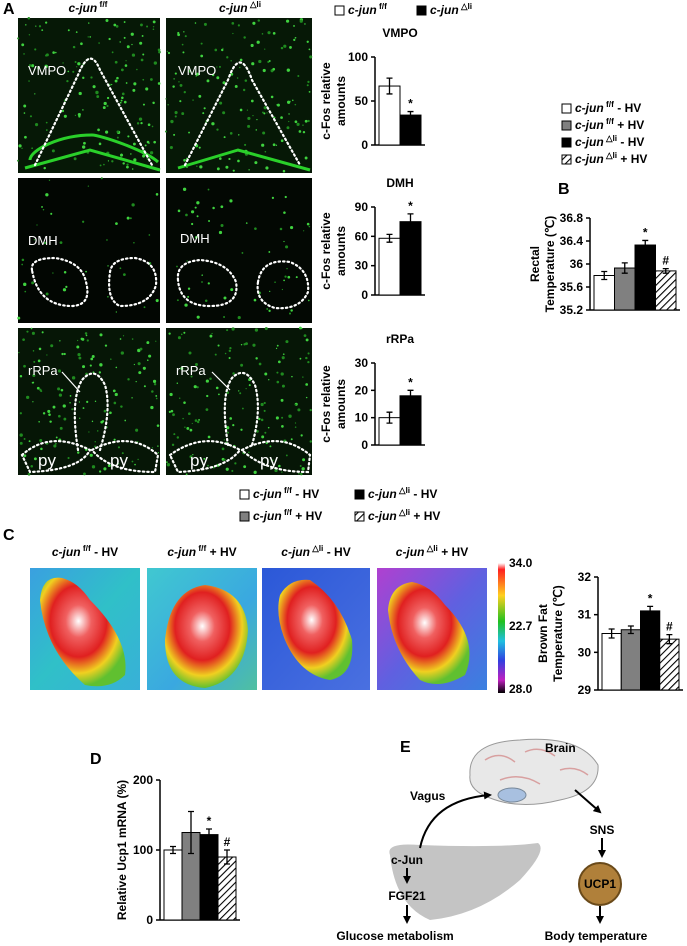 The width and height of the screenshot is (687, 946). I want to click on y-tick-label: 0, so click(364, 445).